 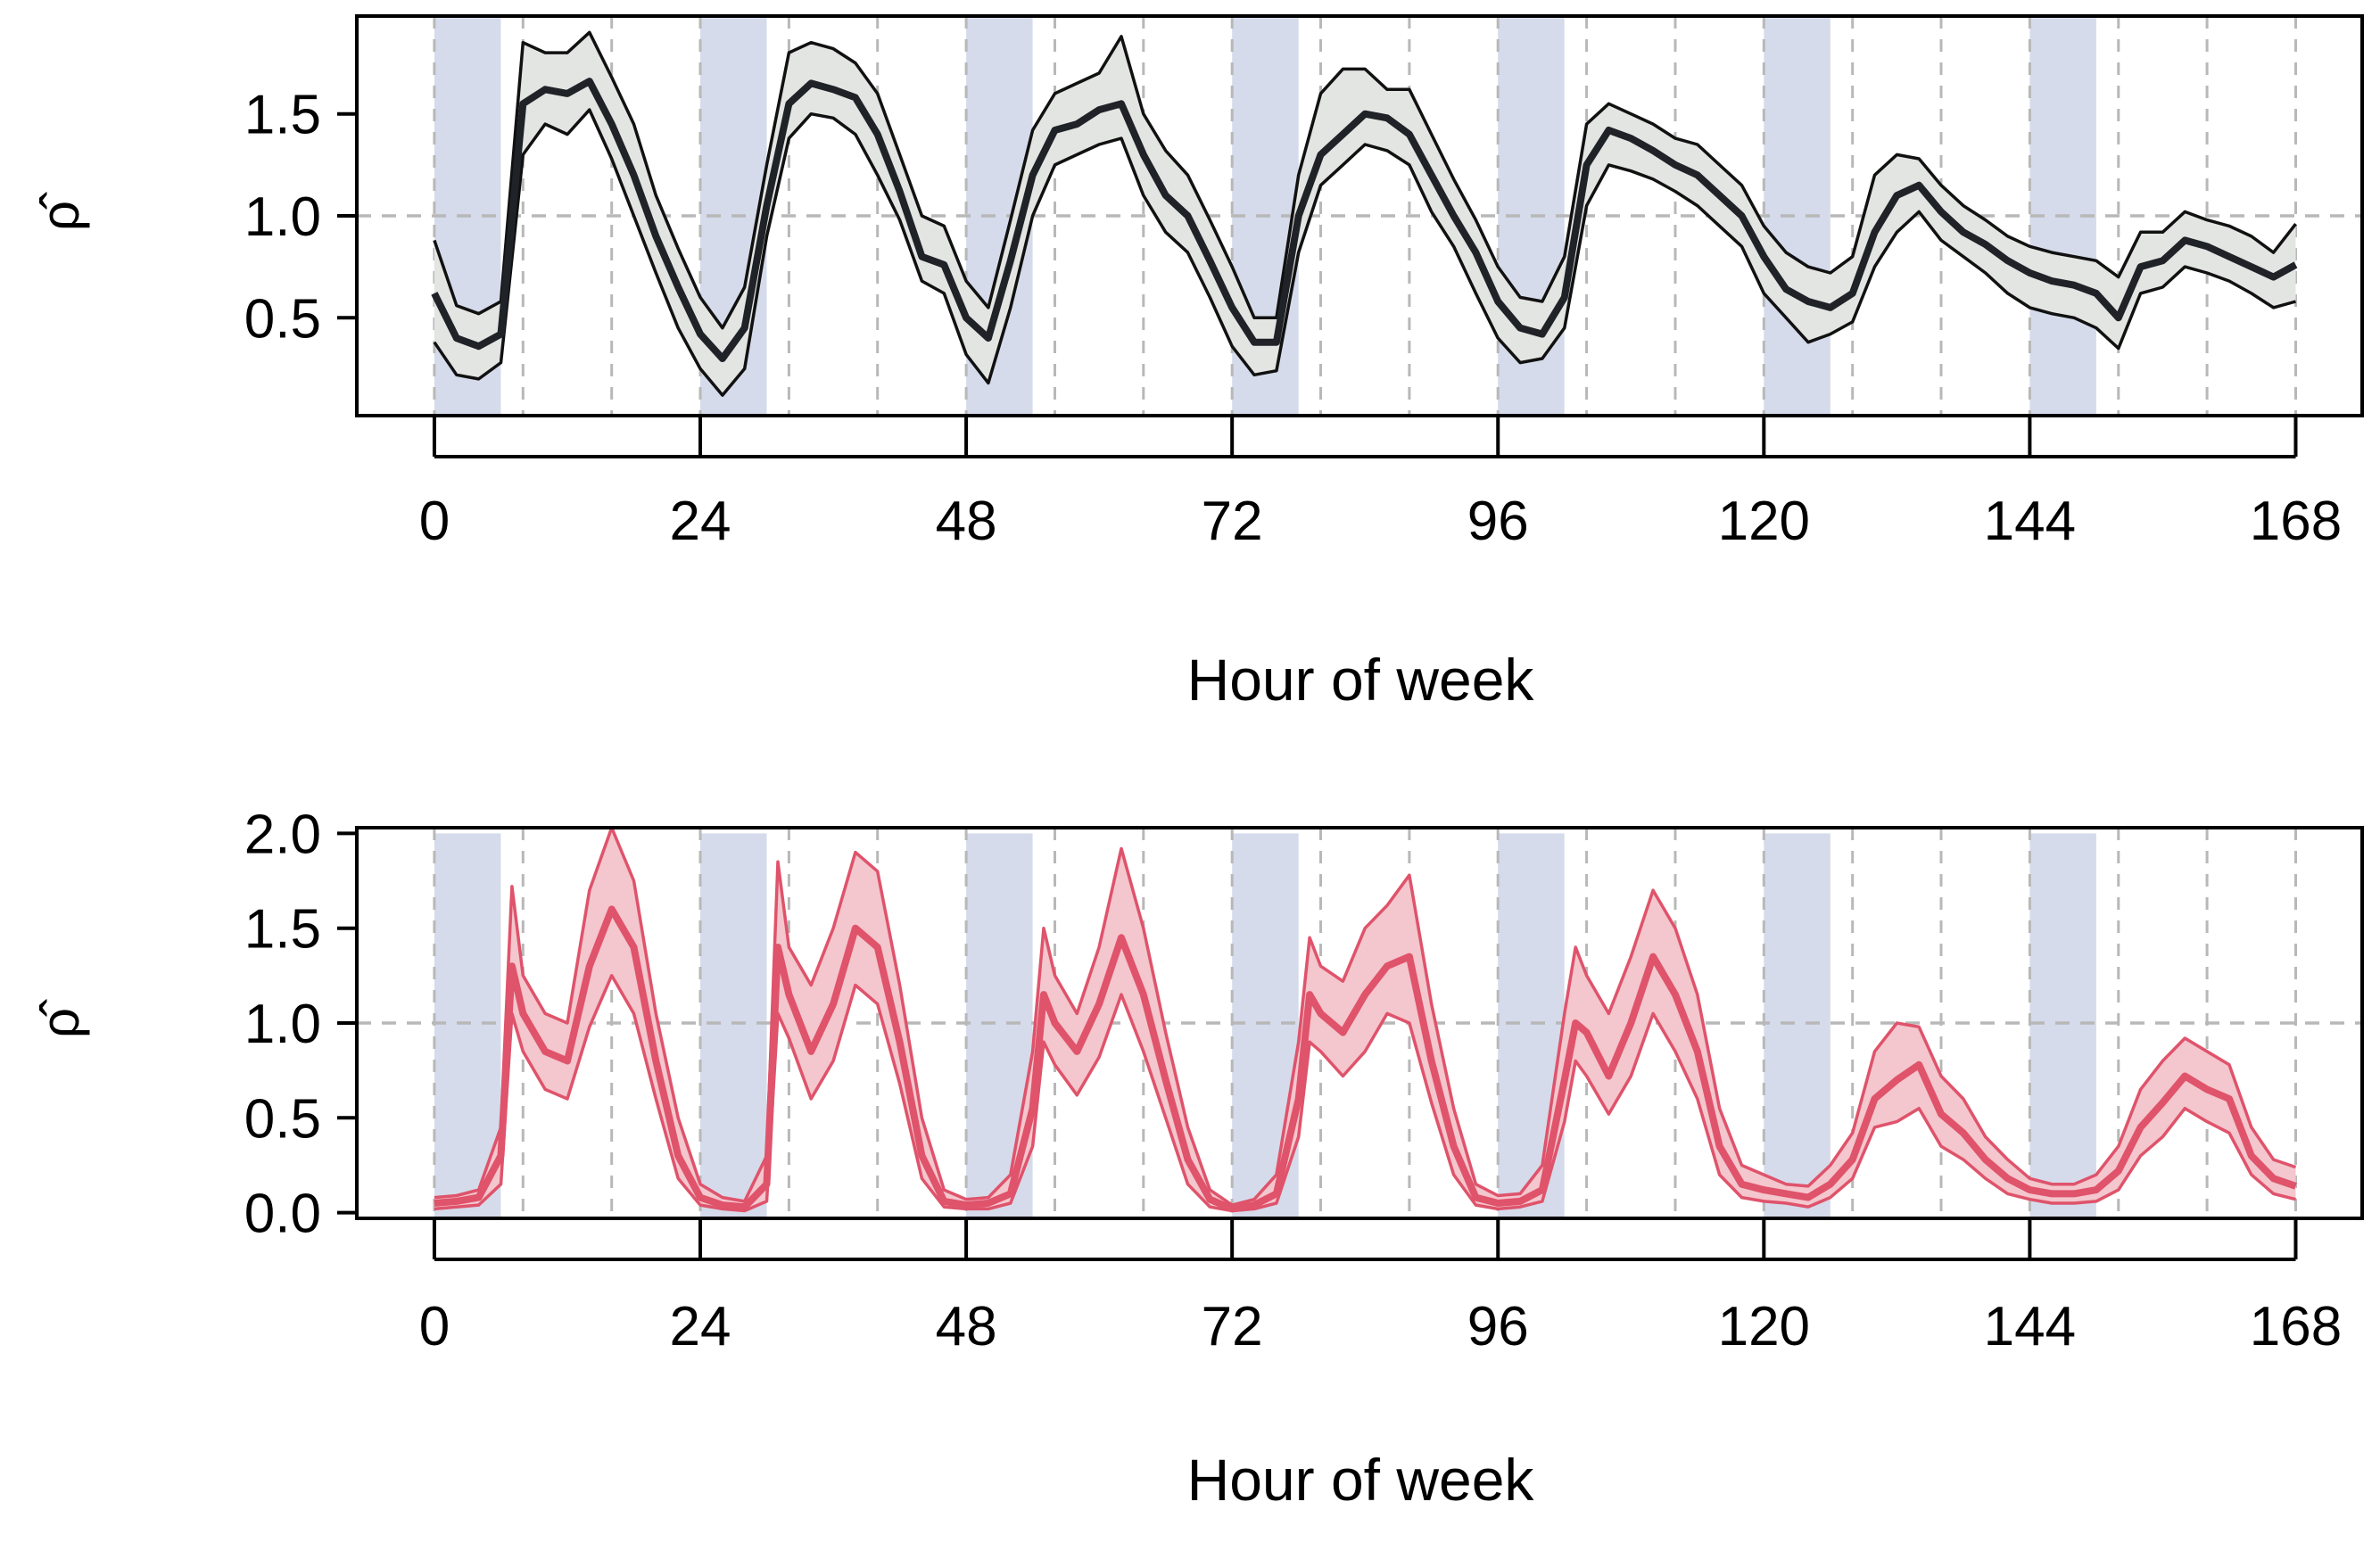 I want to click on y-tick-label: 2.0, so click(x=282, y=834).